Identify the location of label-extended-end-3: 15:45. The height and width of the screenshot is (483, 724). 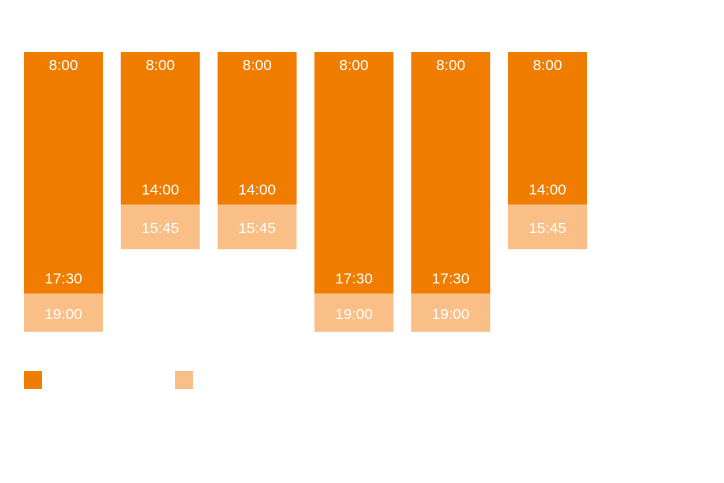
(257, 228).